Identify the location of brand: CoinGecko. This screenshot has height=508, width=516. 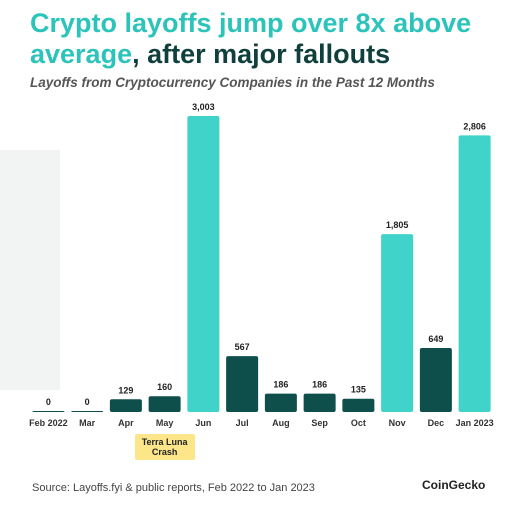
(454, 485).